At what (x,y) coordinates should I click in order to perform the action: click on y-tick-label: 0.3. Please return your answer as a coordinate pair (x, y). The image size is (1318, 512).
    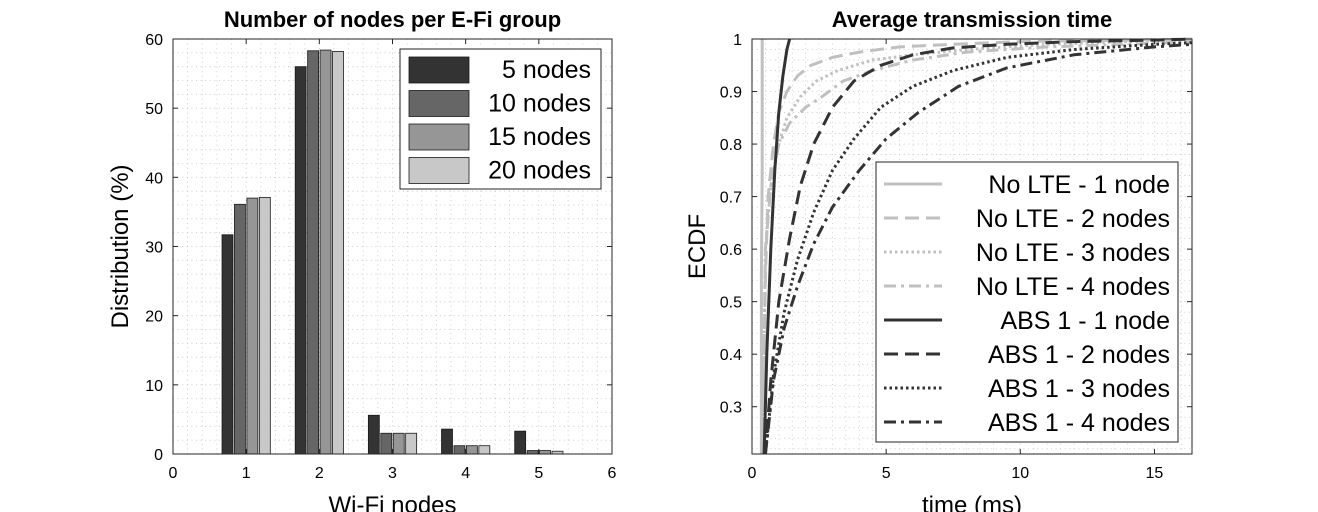
    Looking at the image, I should click on (731, 408).